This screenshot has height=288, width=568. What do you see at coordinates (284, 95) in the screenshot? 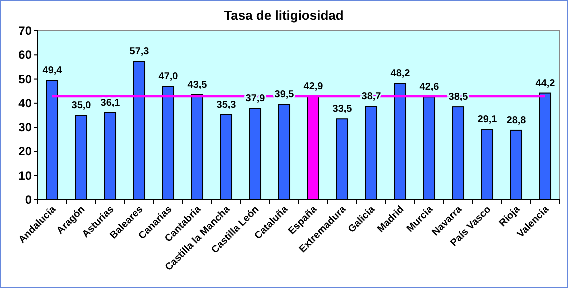
I see `data-label: 39,5` at bounding box center [284, 95].